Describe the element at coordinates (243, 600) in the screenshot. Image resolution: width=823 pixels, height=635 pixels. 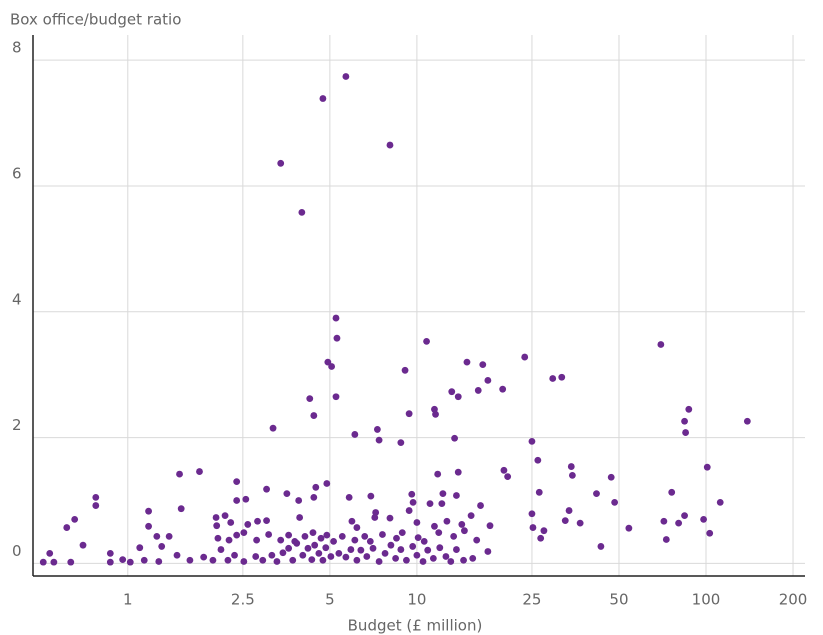
I see `x-tick-label: 2.5` at that location.